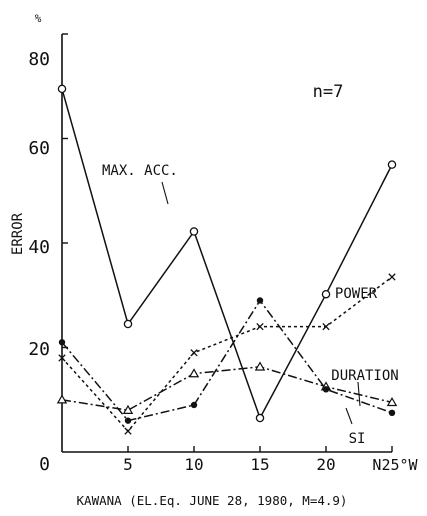 This screenshot has height=516, width=427. Describe the element at coordinates (349, 416) in the screenshot. I see `leader-line-si` at that location.